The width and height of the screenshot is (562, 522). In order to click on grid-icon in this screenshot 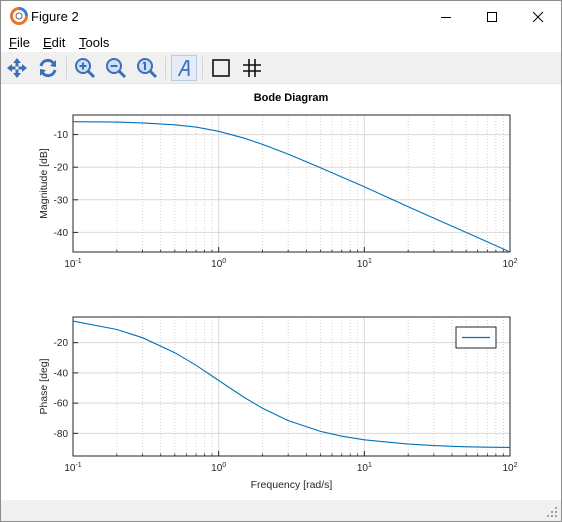, I will do `click(252, 68)`.